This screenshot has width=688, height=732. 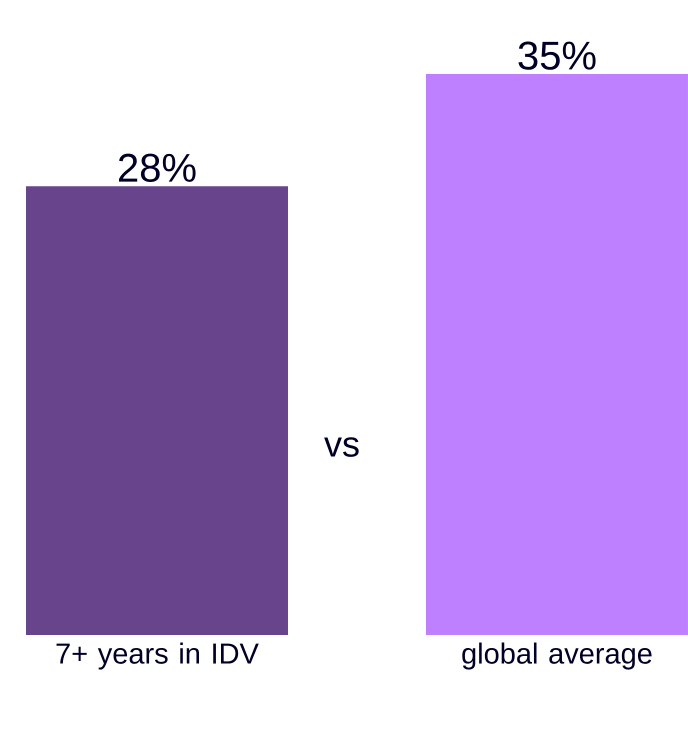 I want to click on x-tick-label: 7+ years in IDV, so click(x=157, y=656).